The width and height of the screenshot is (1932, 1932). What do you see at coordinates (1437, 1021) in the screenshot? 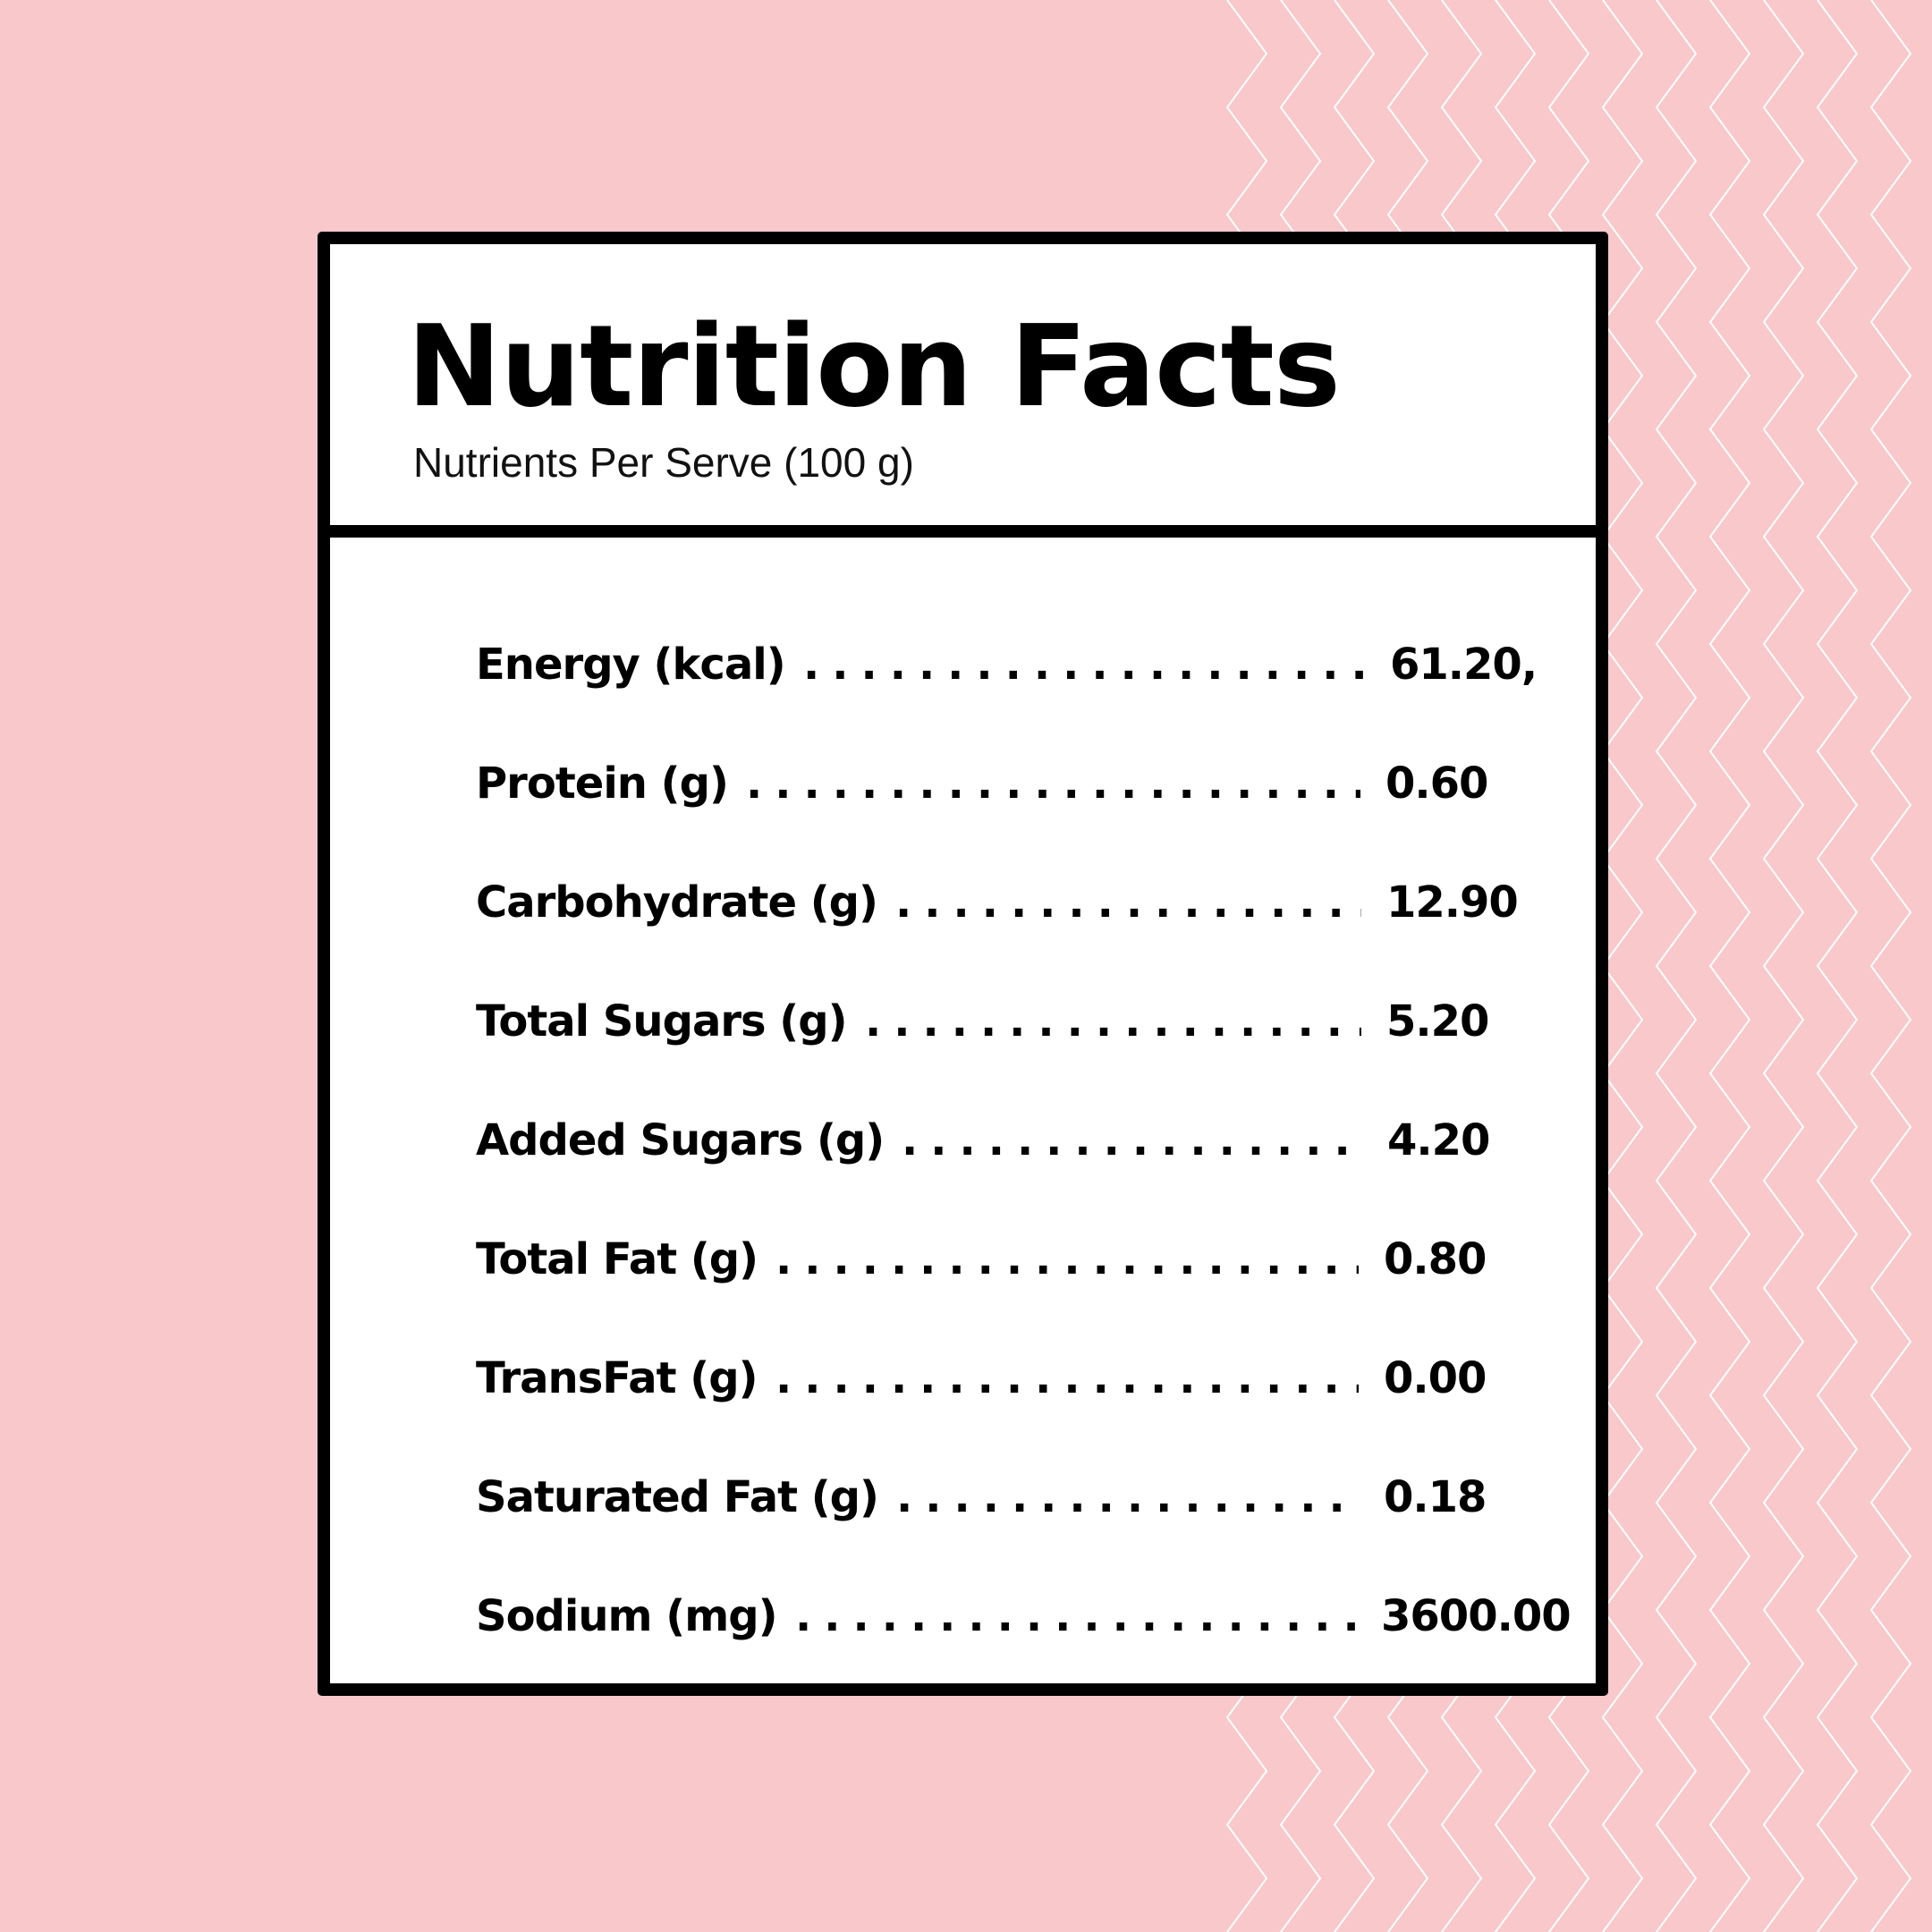
I see `nutrient-value: 5.20` at bounding box center [1437, 1021].